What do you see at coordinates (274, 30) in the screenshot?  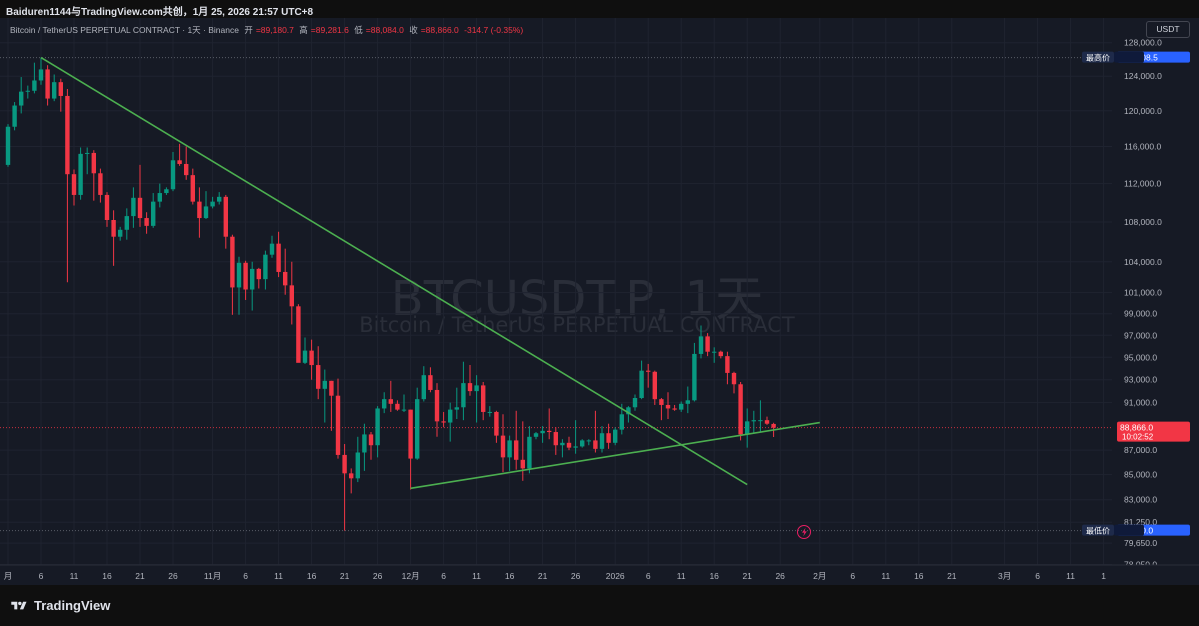 I see `legend-open-value: =89,180.7` at bounding box center [274, 30].